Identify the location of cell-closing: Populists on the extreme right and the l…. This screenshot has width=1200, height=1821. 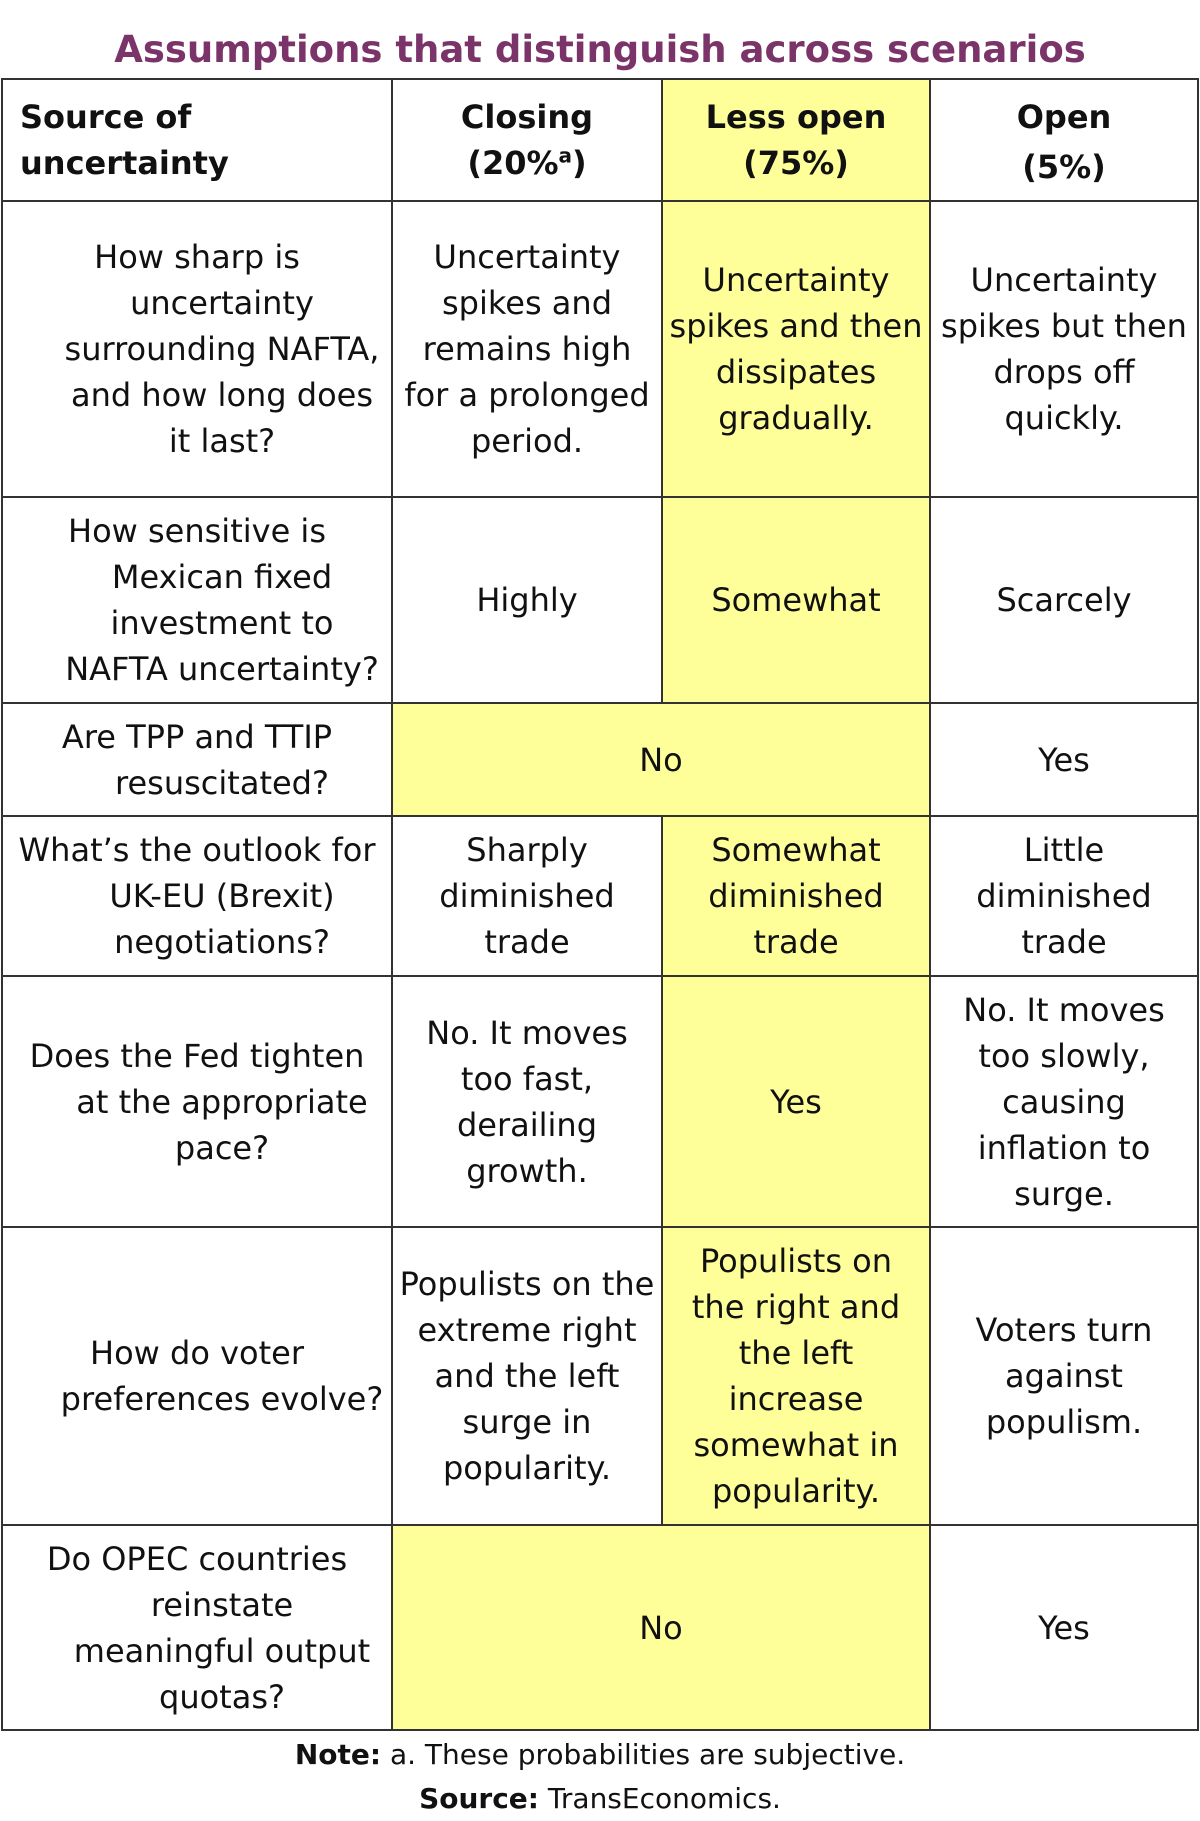
(527, 1376).